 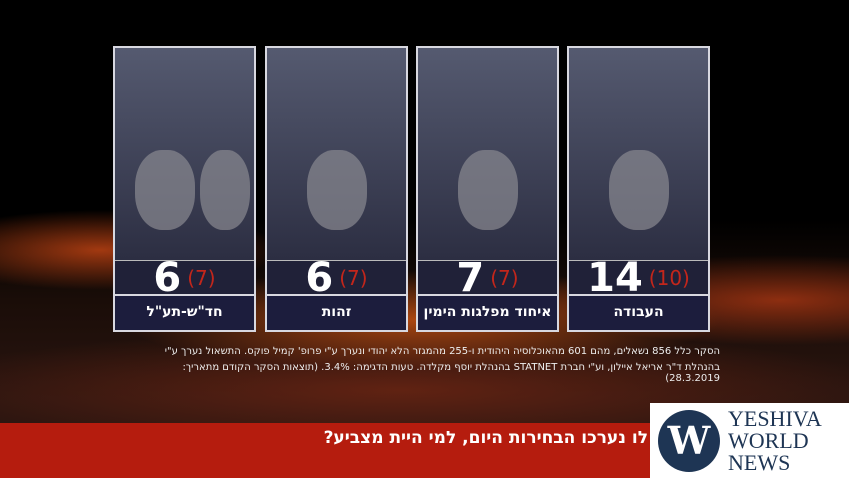 What do you see at coordinates (184, 312) in the screenshot?
I see `party-name: חד"ש-תע"ל` at bounding box center [184, 312].